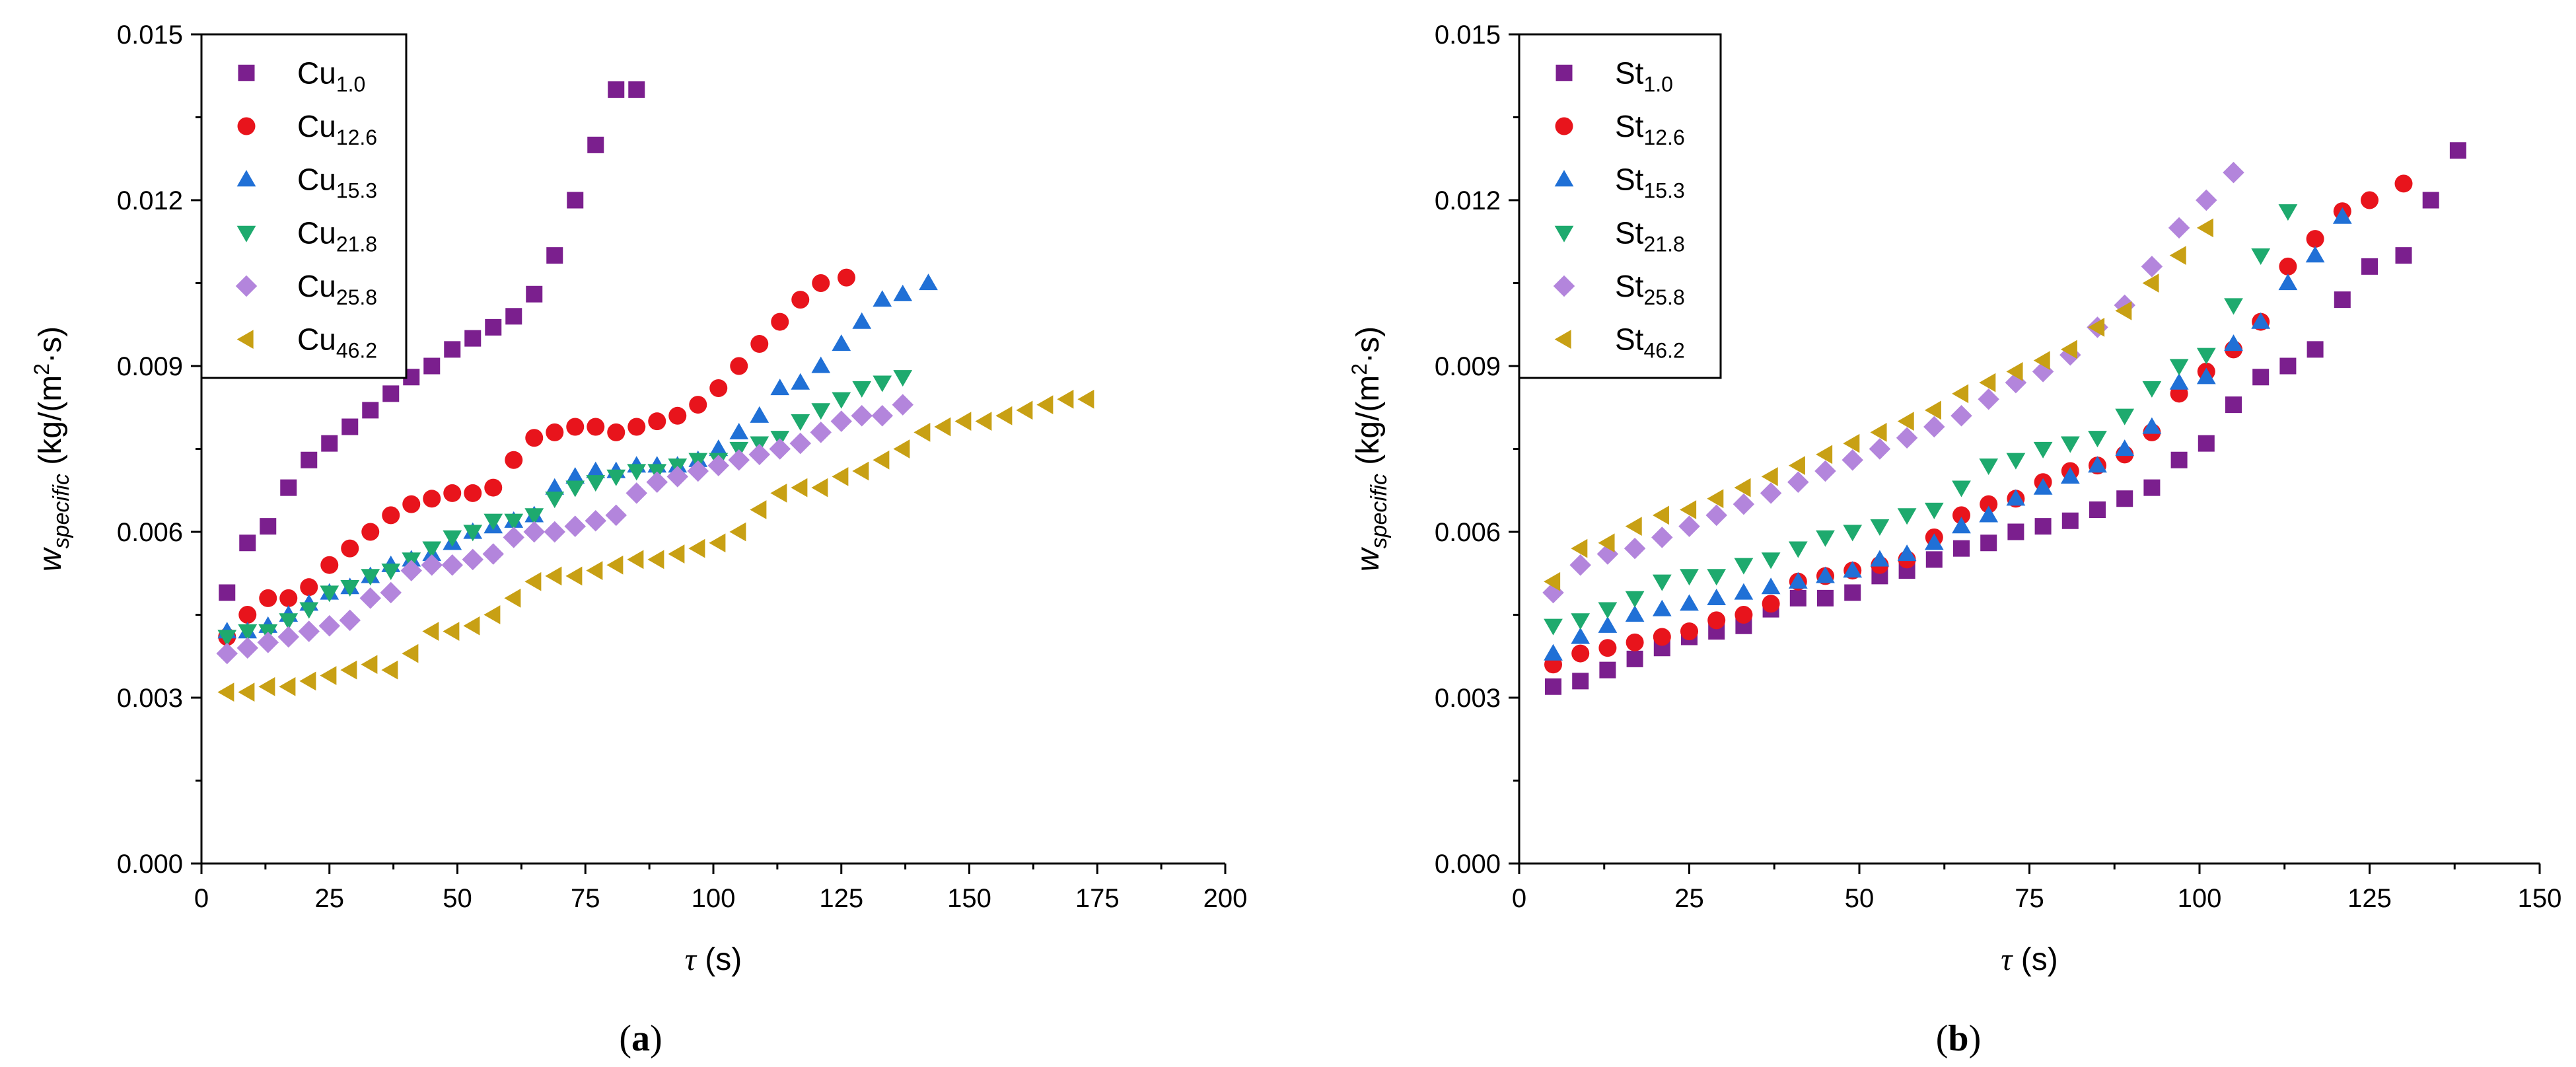 This screenshot has width=2576, height=1067. What do you see at coordinates (52, 448) in the screenshot?
I see `y-axis-label: wspecific (kg/(m2·s)` at bounding box center [52, 448].